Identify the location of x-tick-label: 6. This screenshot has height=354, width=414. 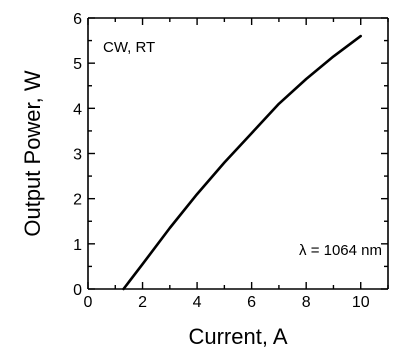
(251, 302).